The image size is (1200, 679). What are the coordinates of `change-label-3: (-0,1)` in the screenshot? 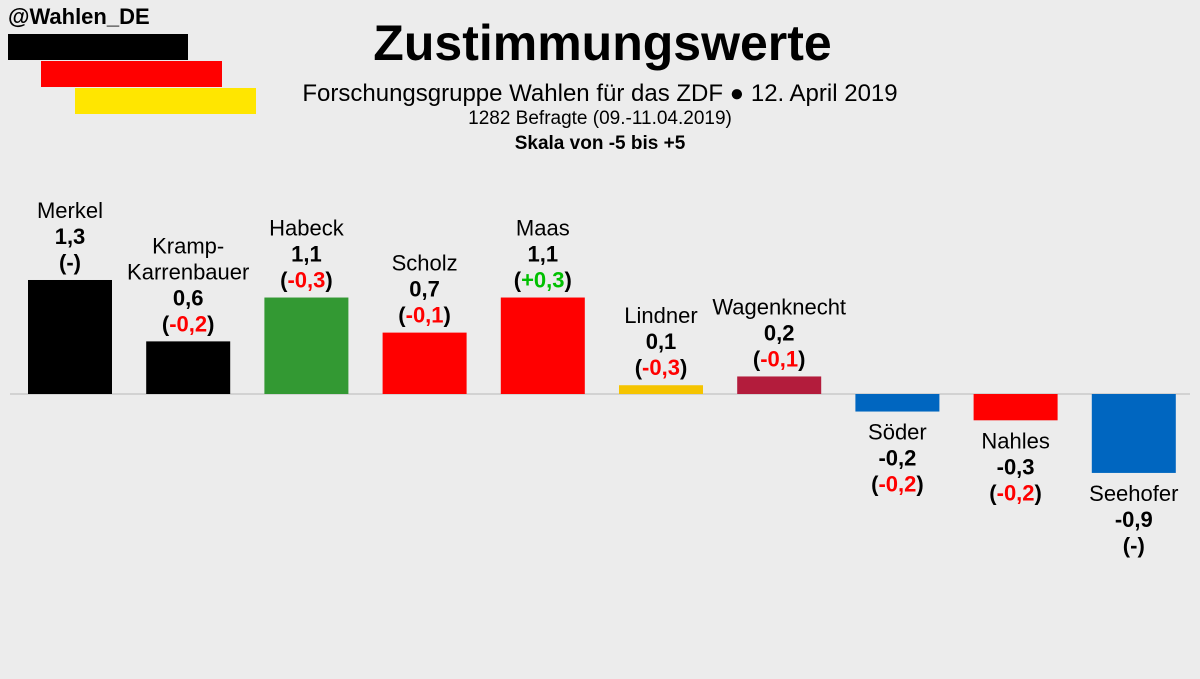 It's located at (424, 315).